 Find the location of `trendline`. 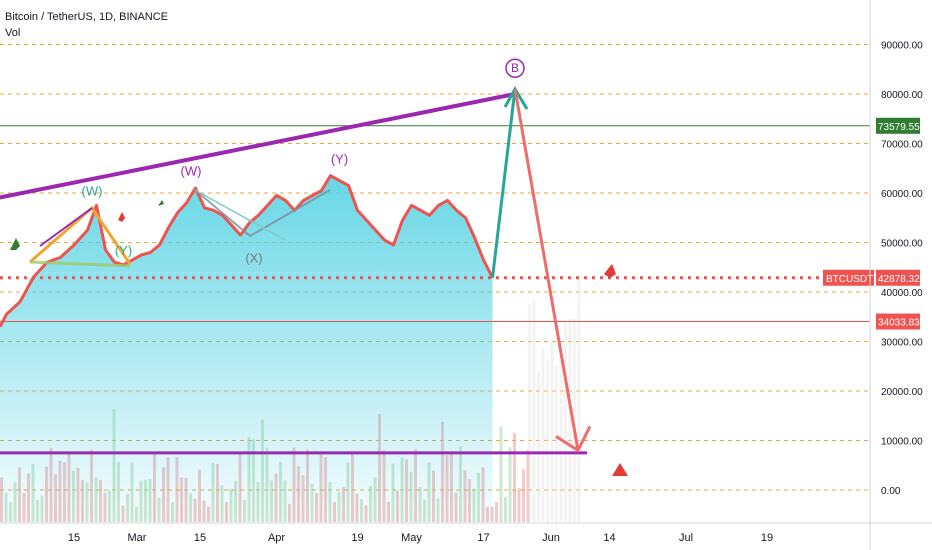

trendline is located at coordinates (258, 146).